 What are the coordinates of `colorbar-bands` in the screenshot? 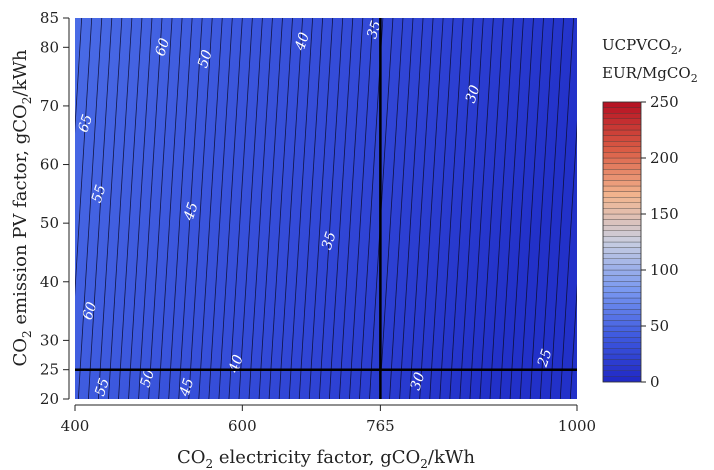 It's located at (622, 242).